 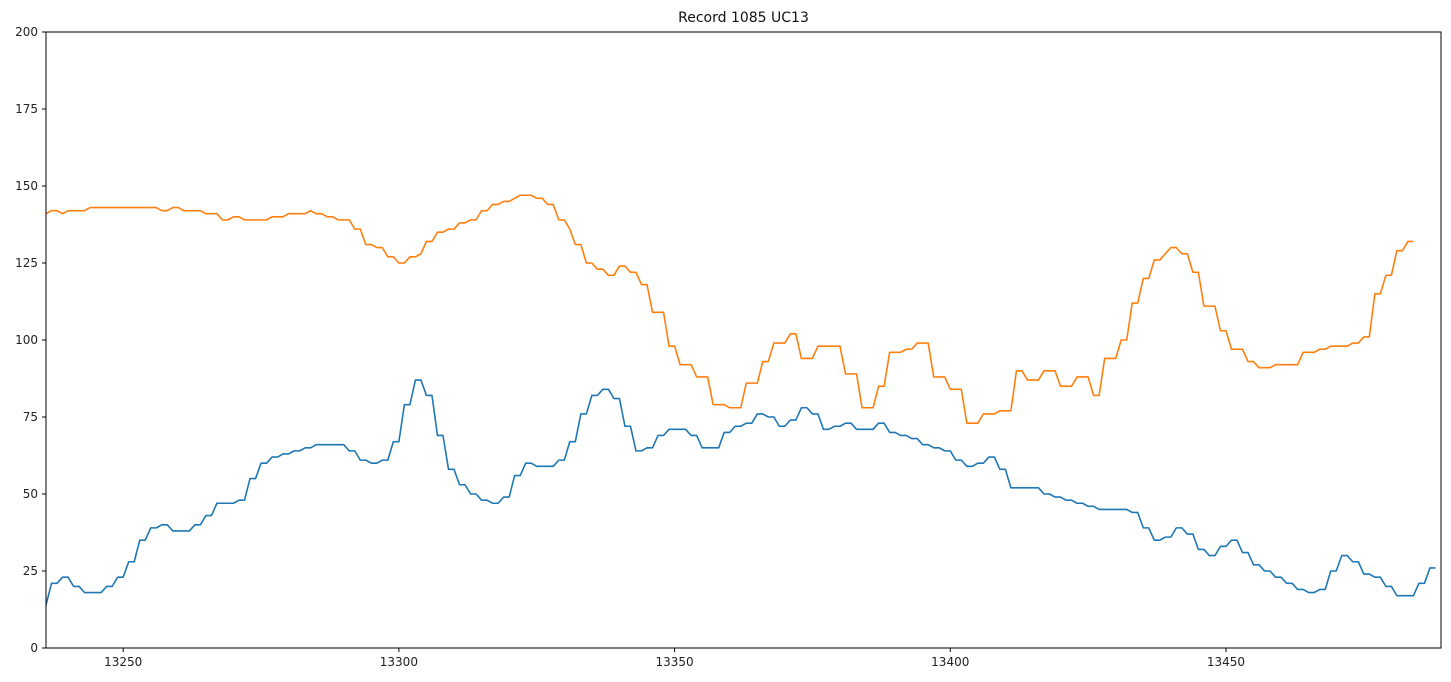 I want to click on y-tick-label: 75, so click(x=30, y=417).